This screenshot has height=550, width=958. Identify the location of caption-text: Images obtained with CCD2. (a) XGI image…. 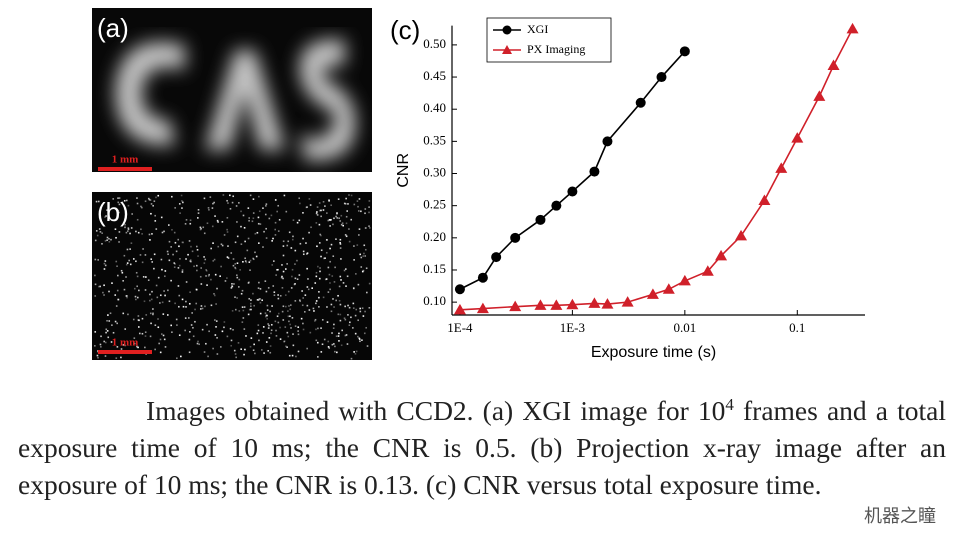
(436, 411).